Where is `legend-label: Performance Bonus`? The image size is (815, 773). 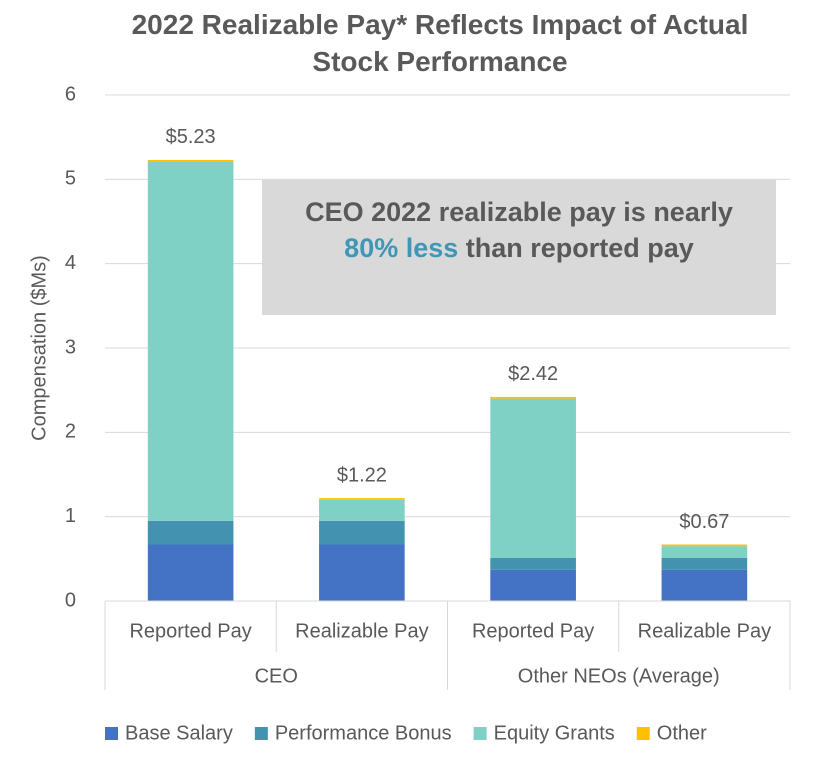
legend-label: Performance Bonus is located at coordinates (363, 733).